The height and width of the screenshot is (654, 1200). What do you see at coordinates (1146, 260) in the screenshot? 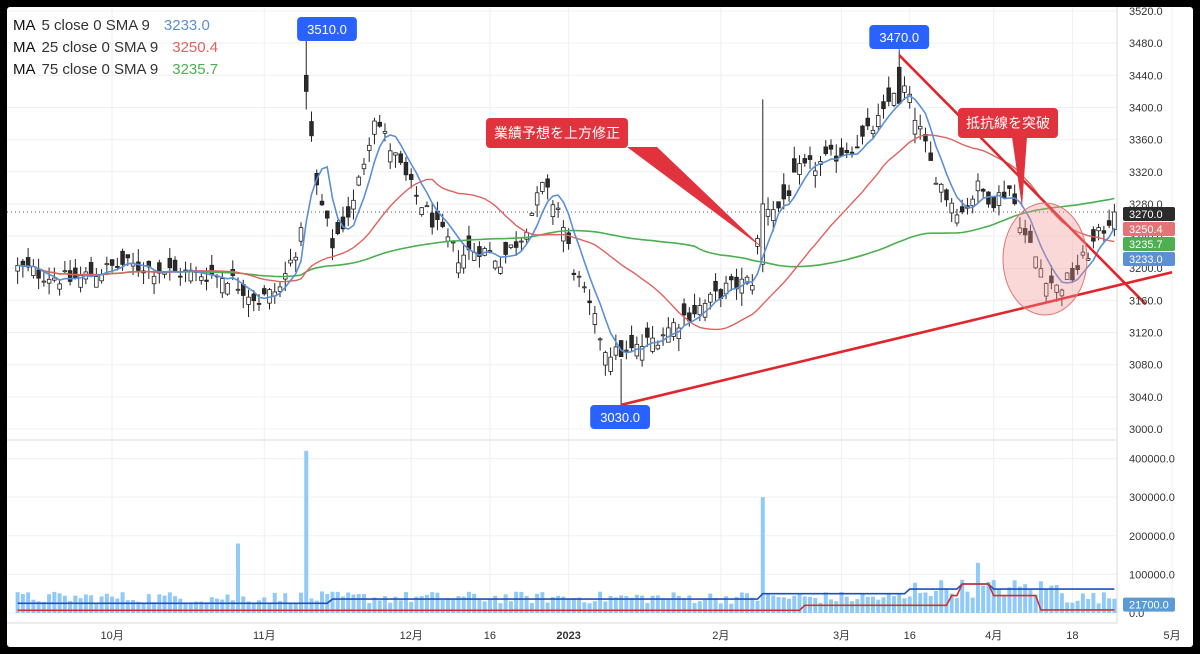
I see `price-tag-label: 3233.0` at bounding box center [1146, 260].